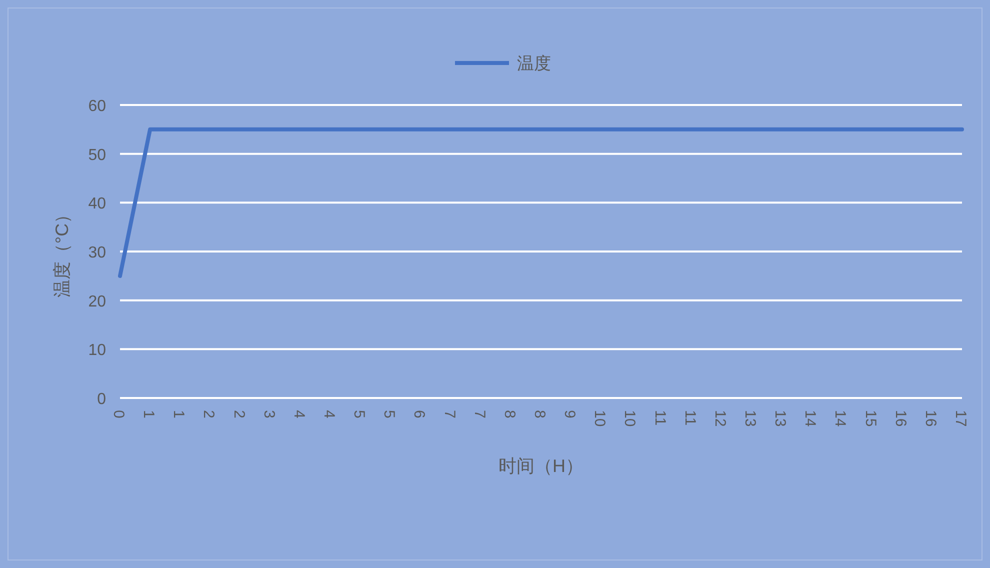 The height and width of the screenshot is (568, 990). What do you see at coordinates (534, 63) in the screenshot?
I see `legend-label: 温度` at bounding box center [534, 63].